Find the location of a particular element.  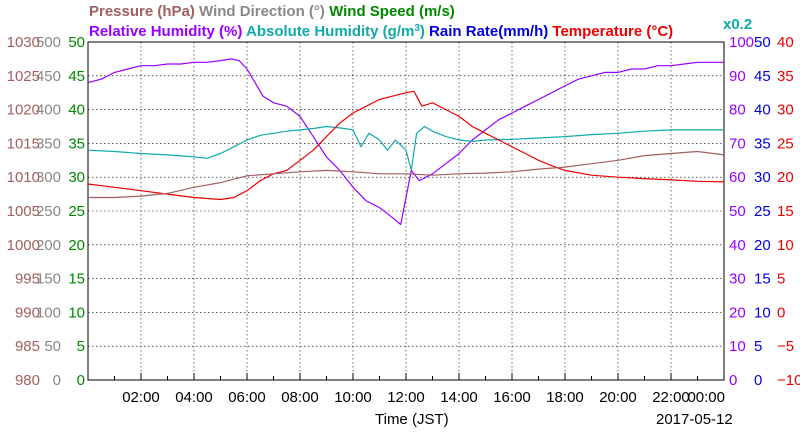

pressure-tick-label: 1005 is located at coordinates (23, 211).